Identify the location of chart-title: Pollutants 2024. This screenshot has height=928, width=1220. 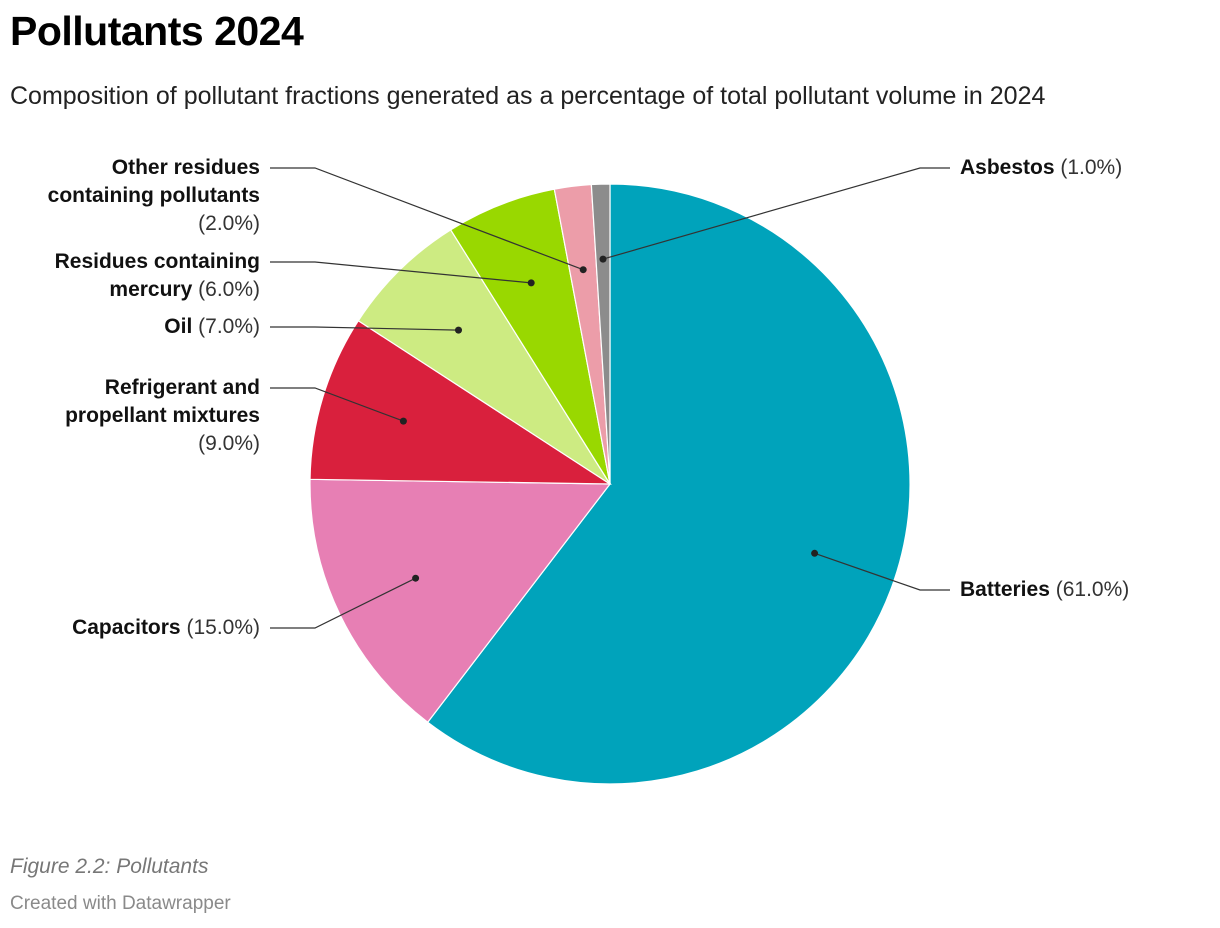
(157, 31).